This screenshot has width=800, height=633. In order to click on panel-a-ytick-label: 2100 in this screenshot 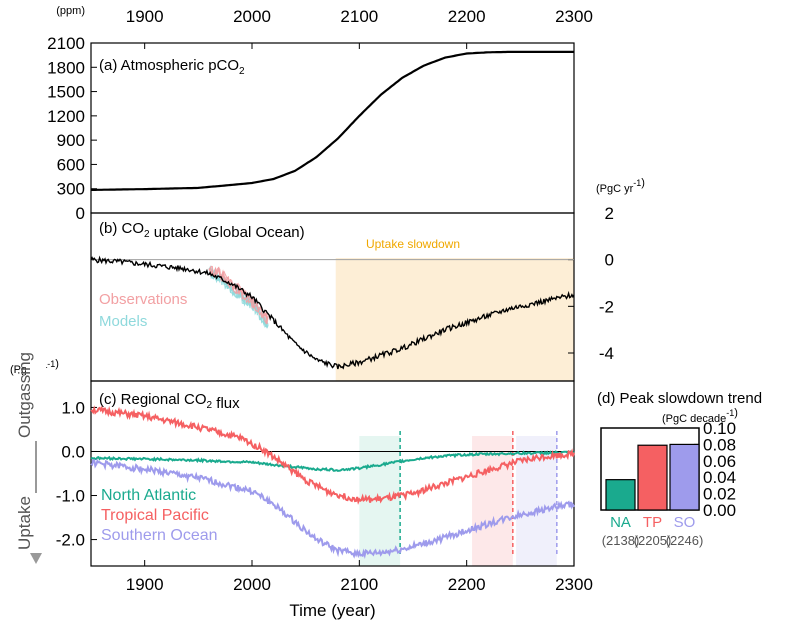, I will do `click(66, 43)`.